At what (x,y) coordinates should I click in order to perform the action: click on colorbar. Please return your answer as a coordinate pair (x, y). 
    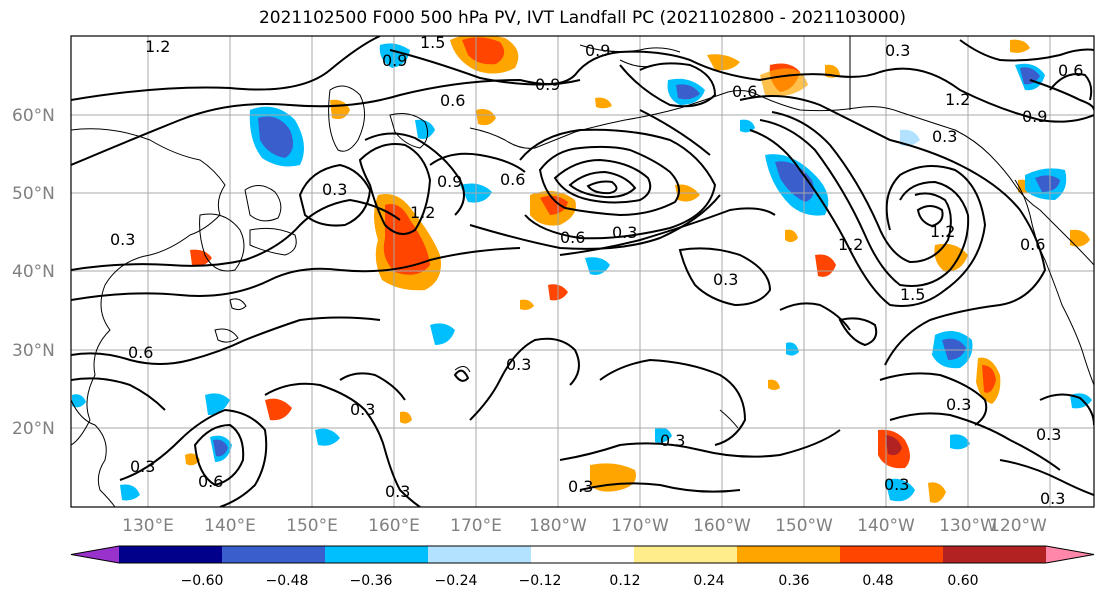
    Looking at the image, I should click on (582, 554).